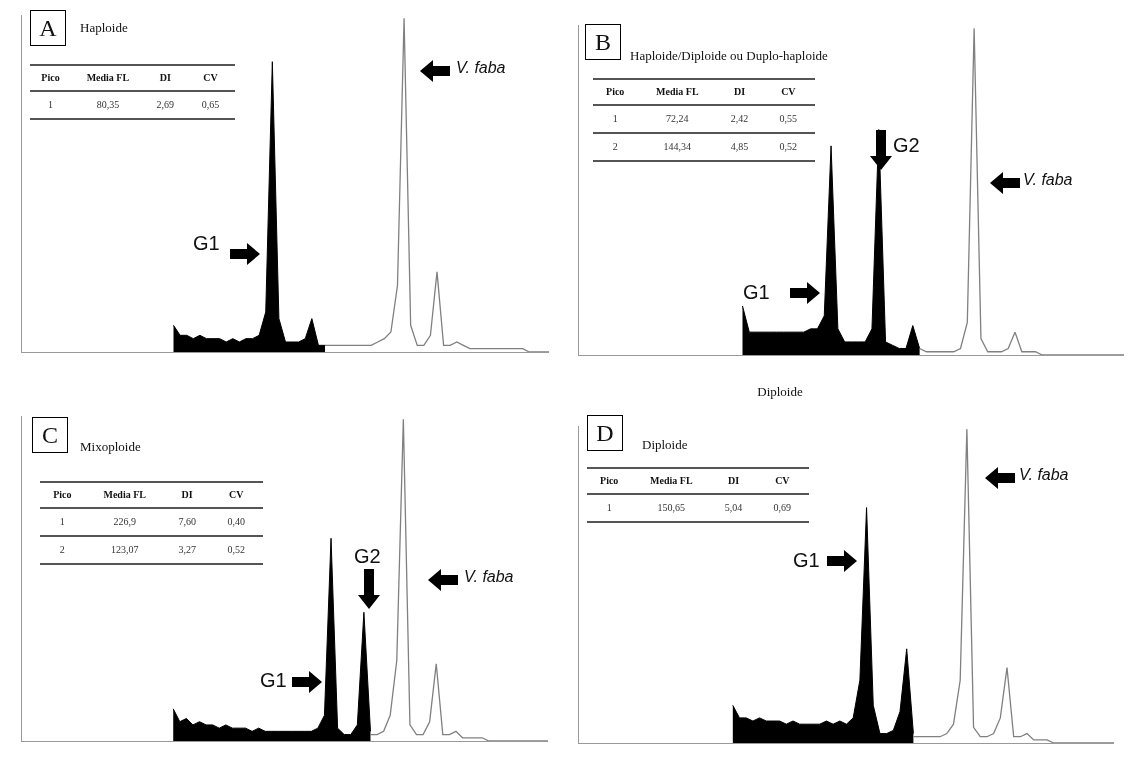  Describe the element at coordinates (210, 104) in the screenshot. I see `annotation: 0,65` at that location.